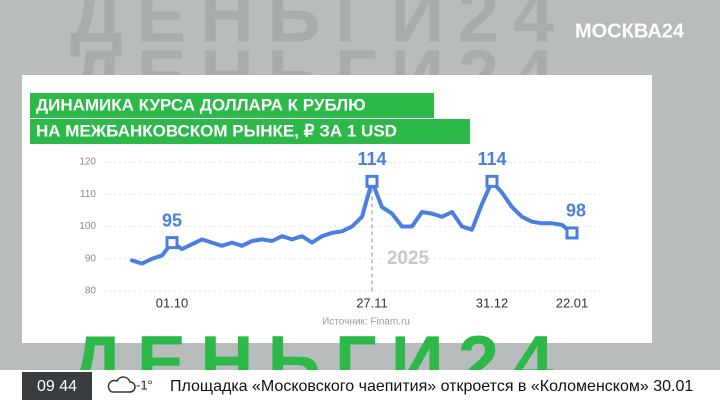 This screenshot has width=720, height=410. What do you see at coordinates (91, 291) in the screenshot?
I see `y-tick-label: 80` at bounding box center [91, 291].